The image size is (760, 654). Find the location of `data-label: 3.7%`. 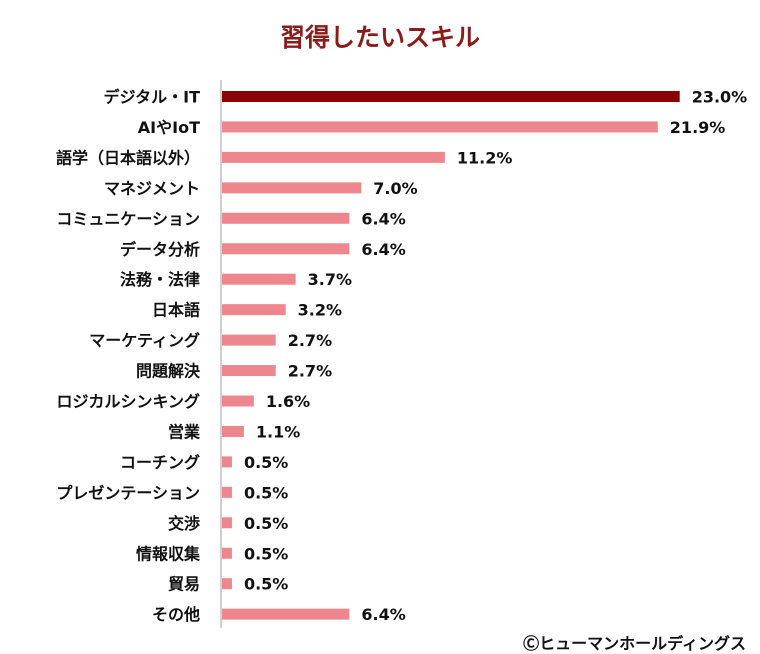

data-label: 3.7% is located at coordinates (330, 279).